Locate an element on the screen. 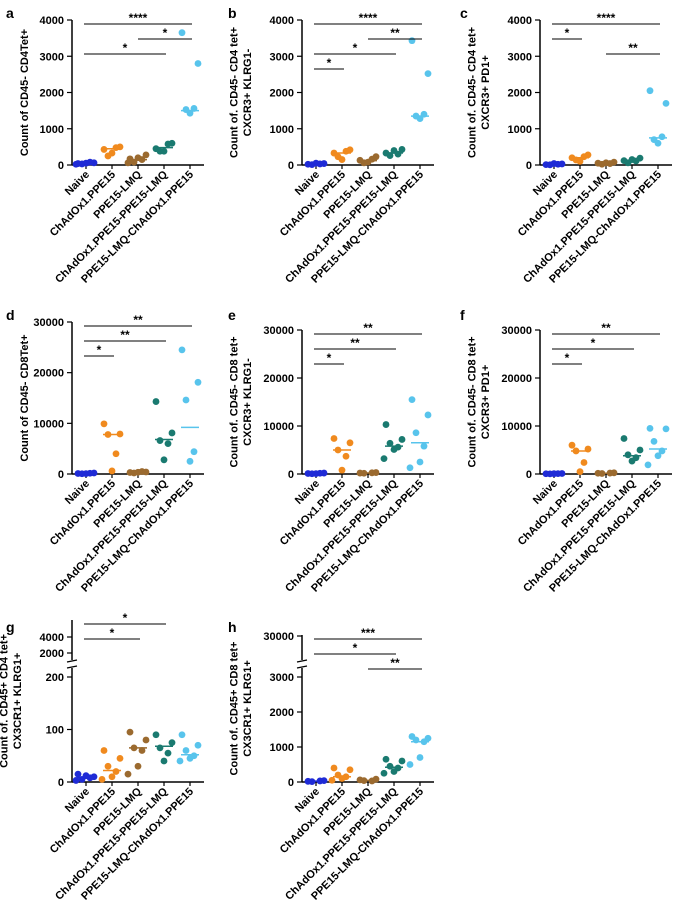 The width and height of the screenshot is (686, 918). panel-letter: h is located at coordinates (232, 627).